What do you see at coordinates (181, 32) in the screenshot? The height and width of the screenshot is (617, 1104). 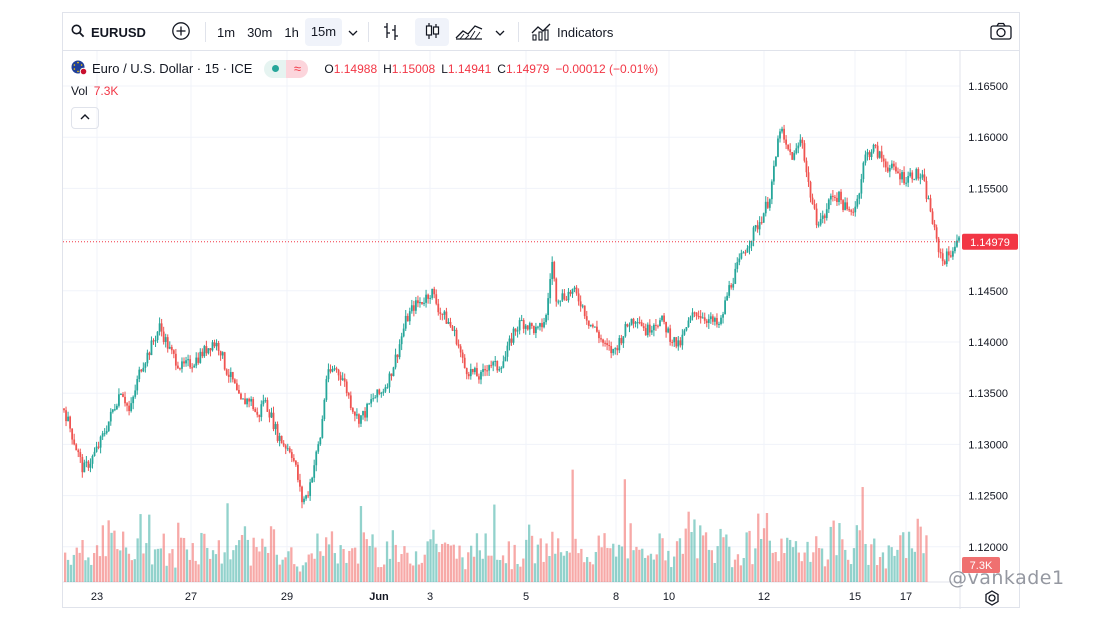 I see `add-compare-button` at bounding box center [181, 32].